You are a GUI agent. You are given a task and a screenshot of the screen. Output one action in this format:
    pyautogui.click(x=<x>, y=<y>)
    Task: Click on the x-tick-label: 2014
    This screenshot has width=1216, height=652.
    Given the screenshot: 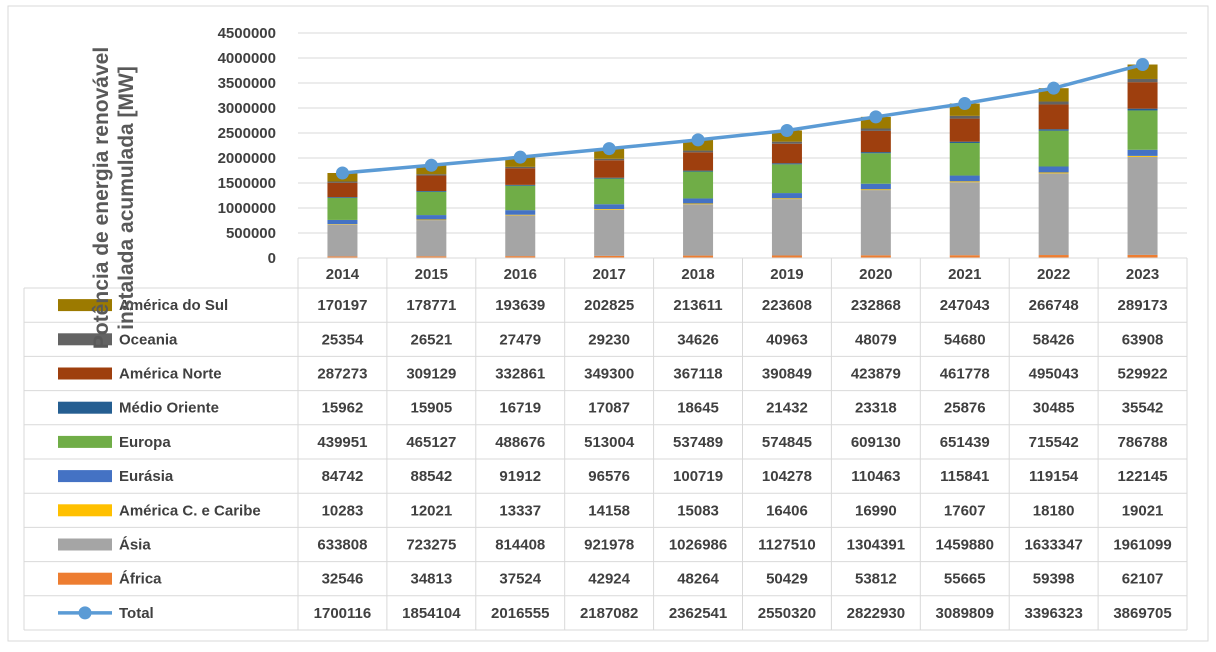 What is the action you would take?
    pyautogui.click(x=343, y=274)
    